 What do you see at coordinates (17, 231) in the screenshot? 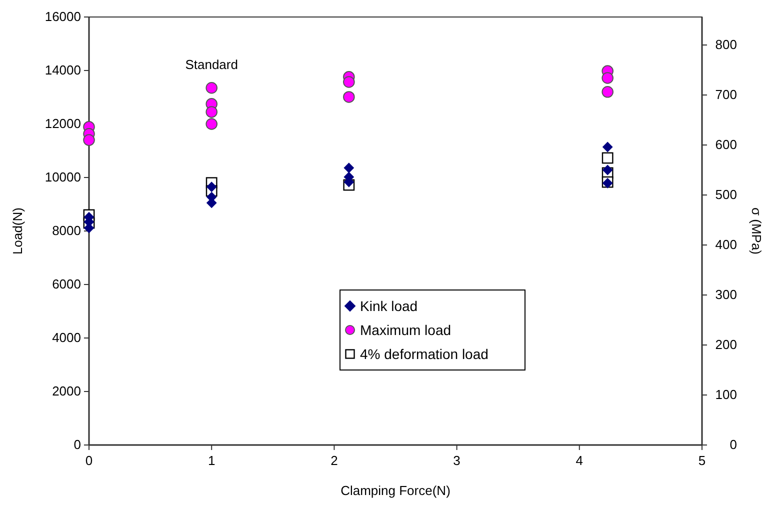
I see `y-axis-title: Load(N)` at bounding box center [17, 231].